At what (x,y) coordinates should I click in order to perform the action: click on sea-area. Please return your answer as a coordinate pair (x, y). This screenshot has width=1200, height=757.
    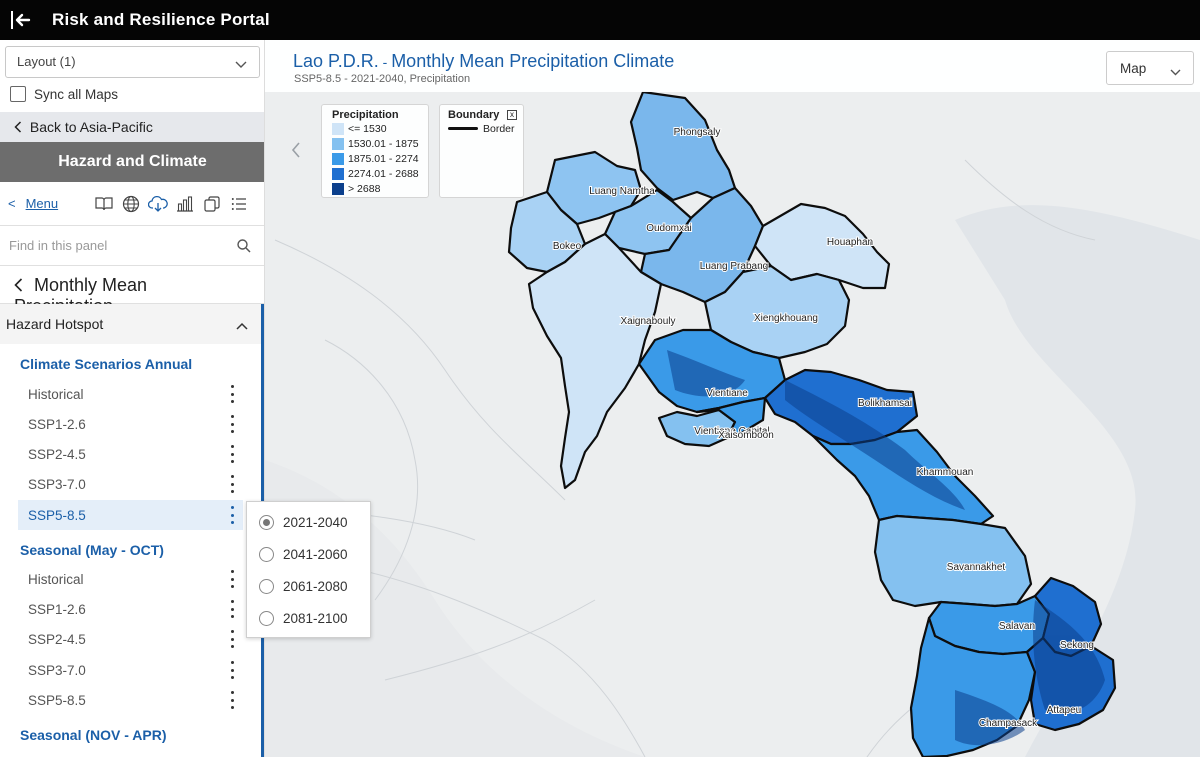
    Looking at the image, I should click on (1077, 481).